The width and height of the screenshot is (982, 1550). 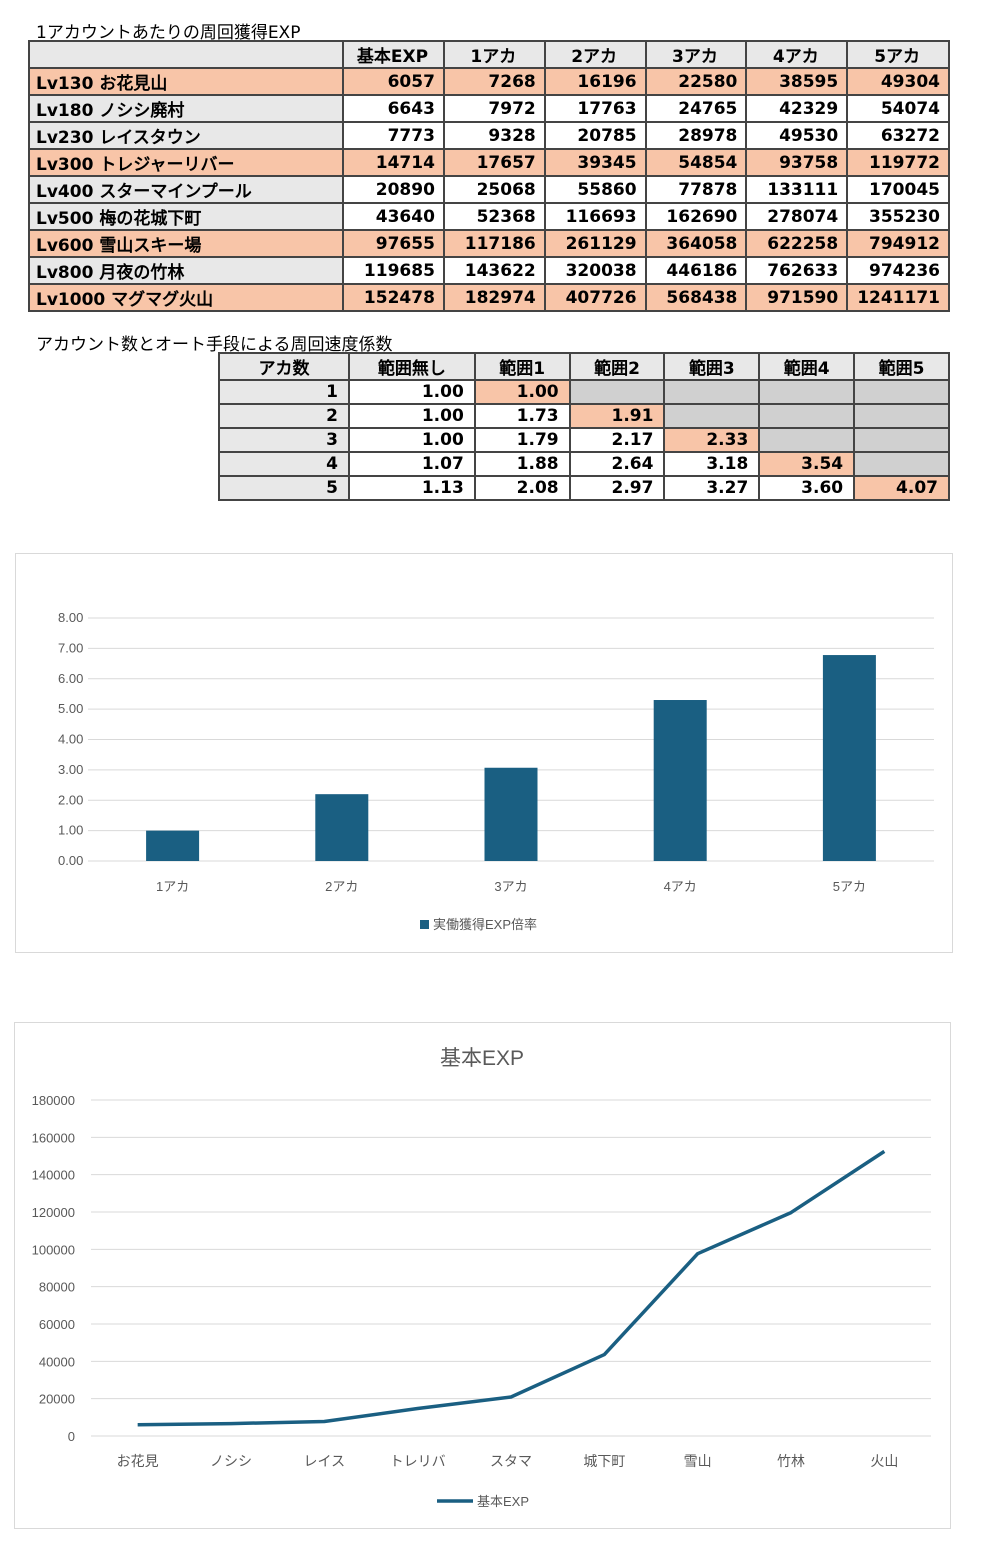 I want to click on x-tick-label: 竹林, so click(x=791, y=1461).